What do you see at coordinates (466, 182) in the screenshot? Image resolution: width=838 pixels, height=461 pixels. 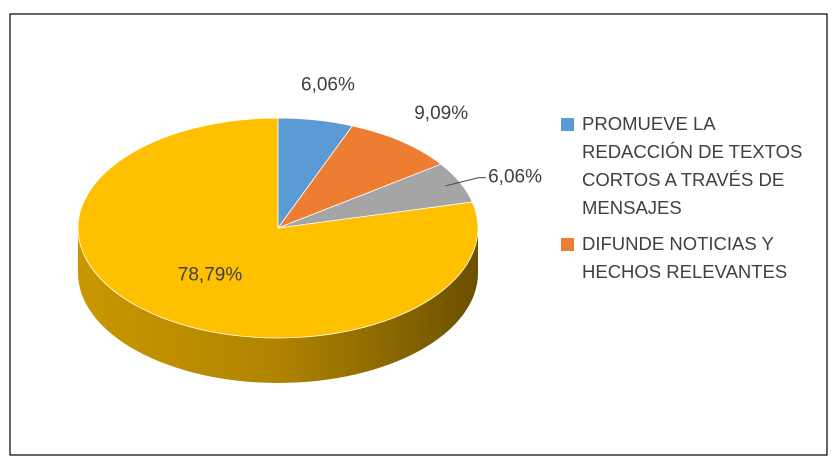 I see `leader-line` at bounding box center [466, 182].